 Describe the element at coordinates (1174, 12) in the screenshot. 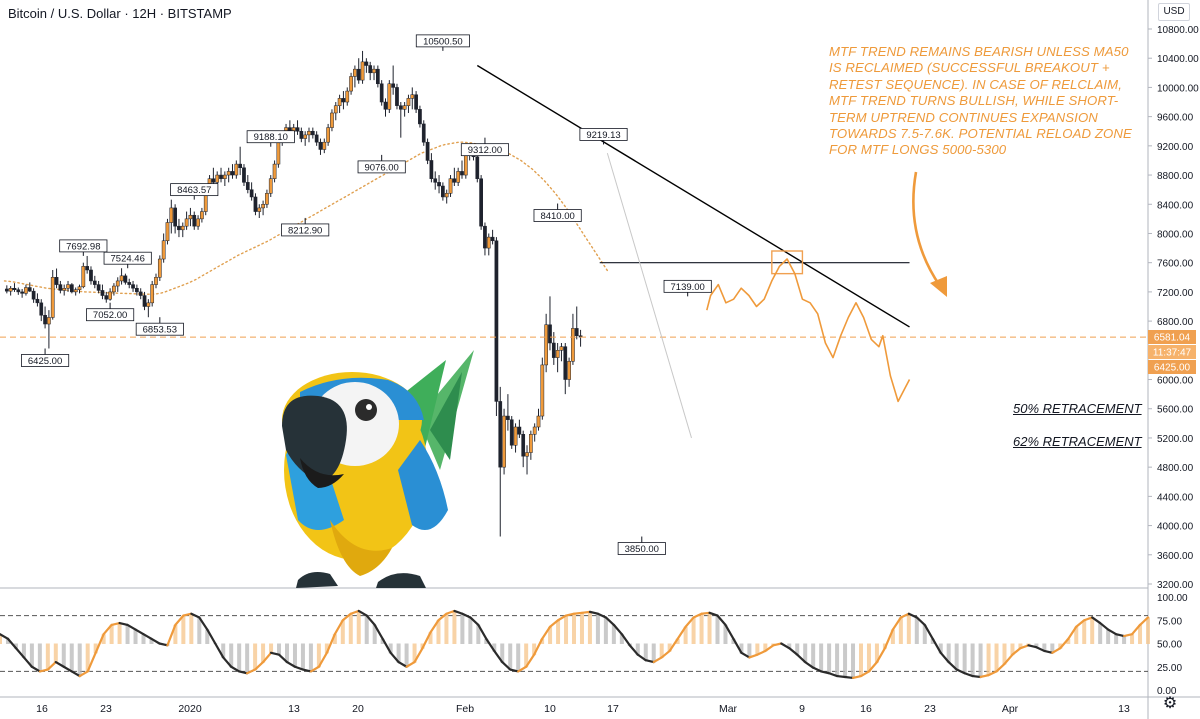

I see `currency-badge: USD` at that location.